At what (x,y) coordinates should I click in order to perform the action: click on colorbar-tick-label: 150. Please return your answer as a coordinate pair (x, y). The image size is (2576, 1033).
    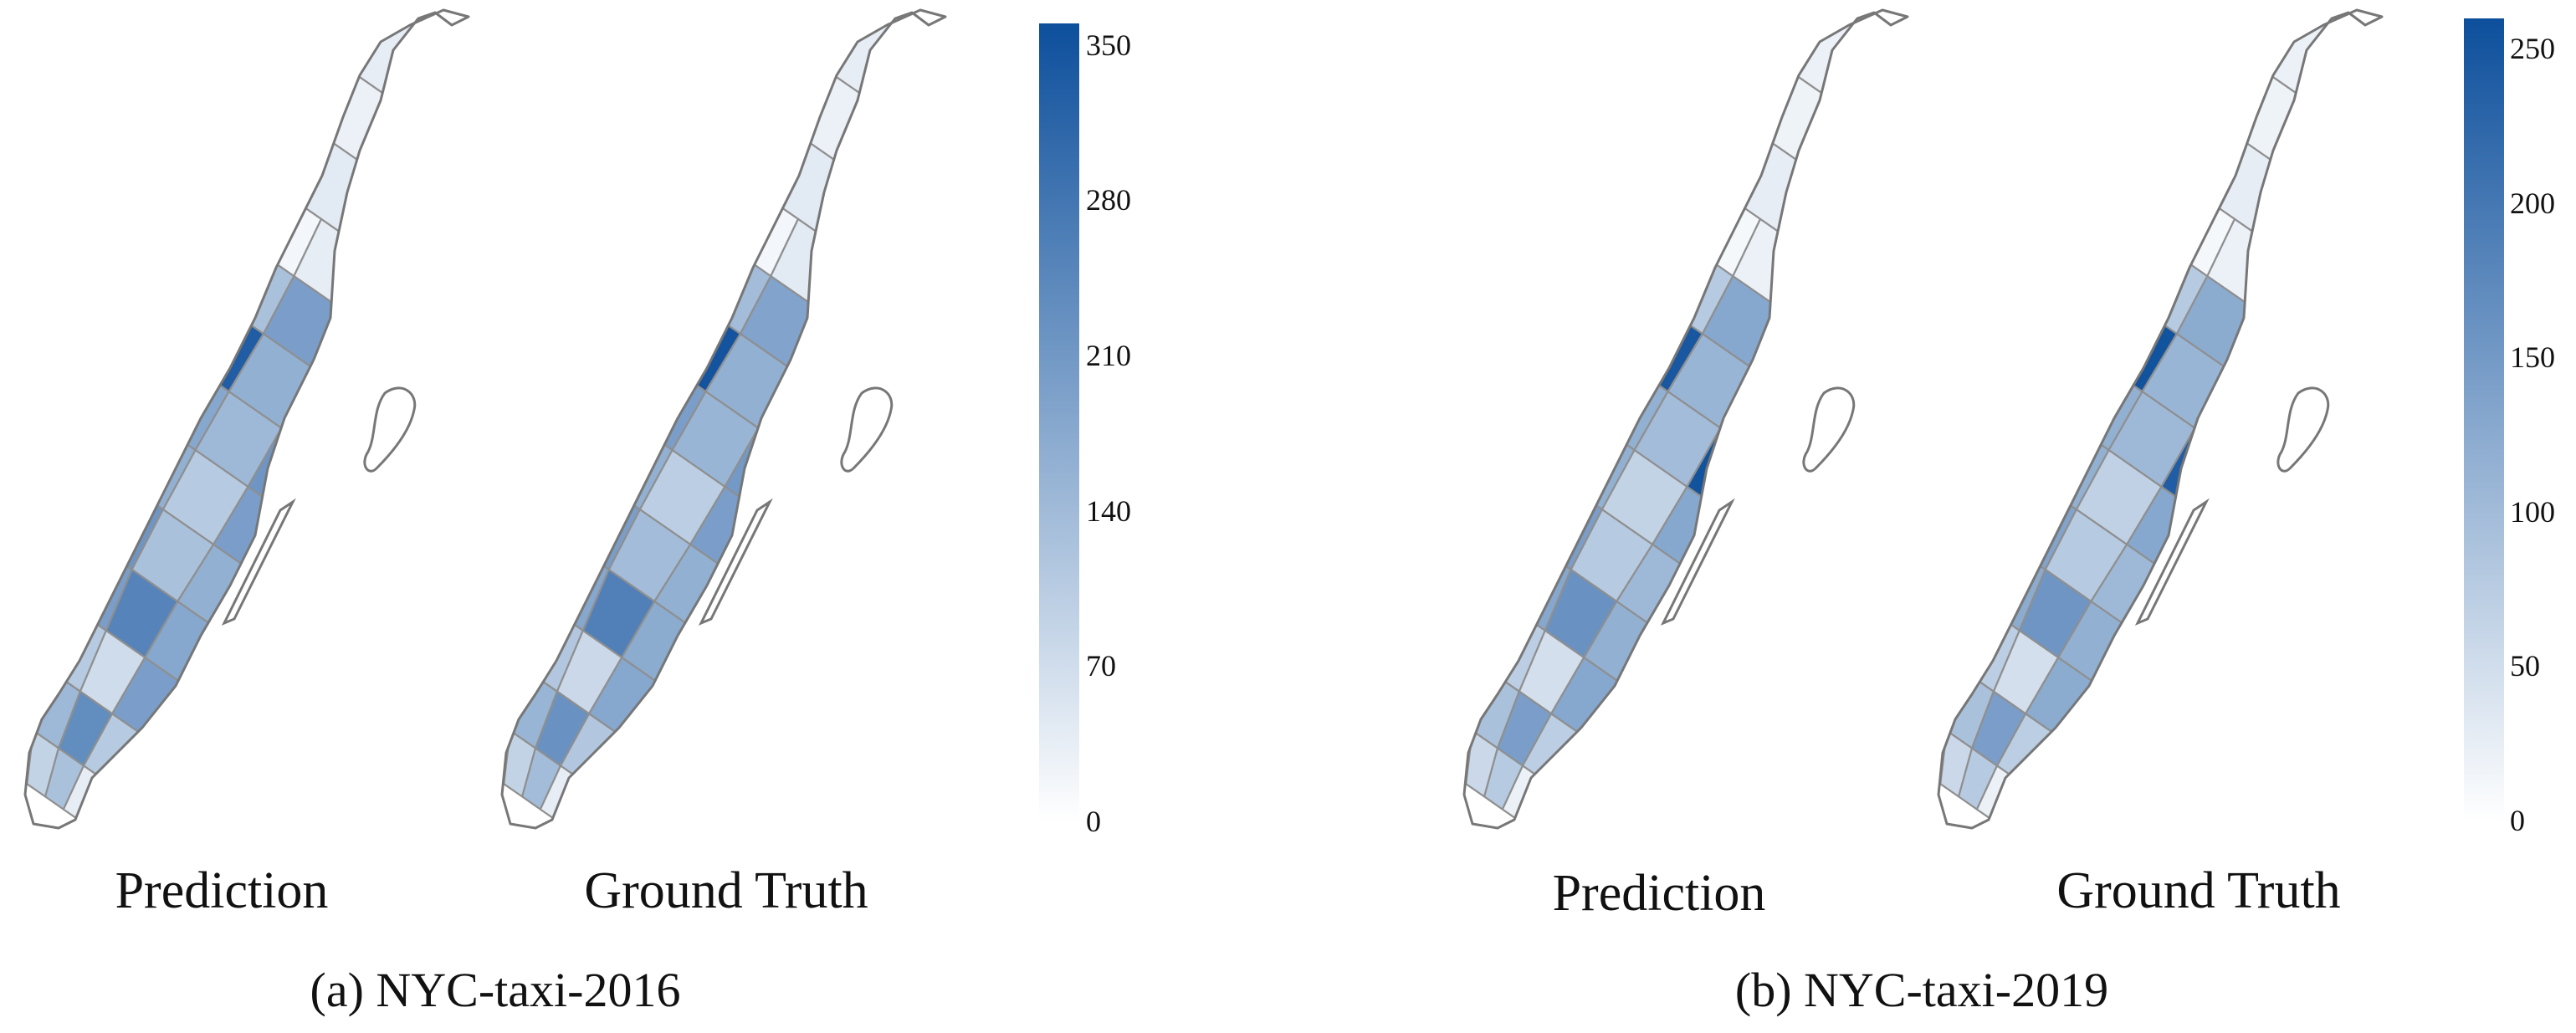
    Looking at the image, I should click on (2533, 358).